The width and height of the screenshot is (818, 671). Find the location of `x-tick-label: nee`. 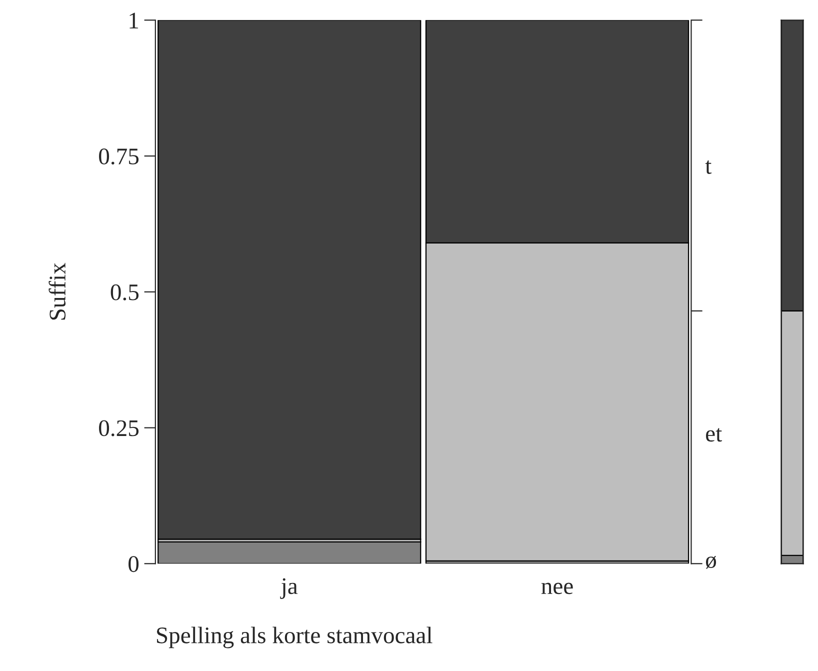

x-tick-label: nee is located at coordinates (557, 588).